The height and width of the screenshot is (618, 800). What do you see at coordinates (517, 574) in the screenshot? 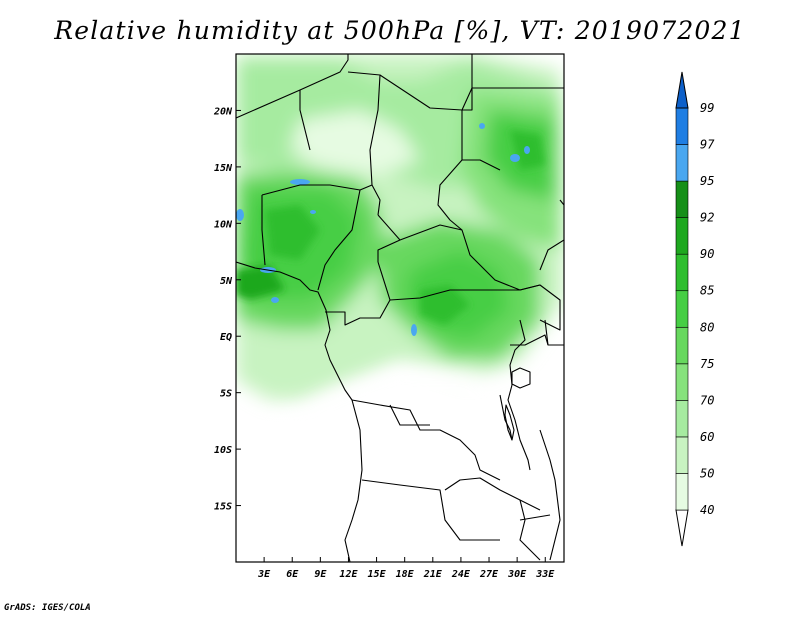
I see `x-tick-label: 30E` at bounding box center [517, 574].